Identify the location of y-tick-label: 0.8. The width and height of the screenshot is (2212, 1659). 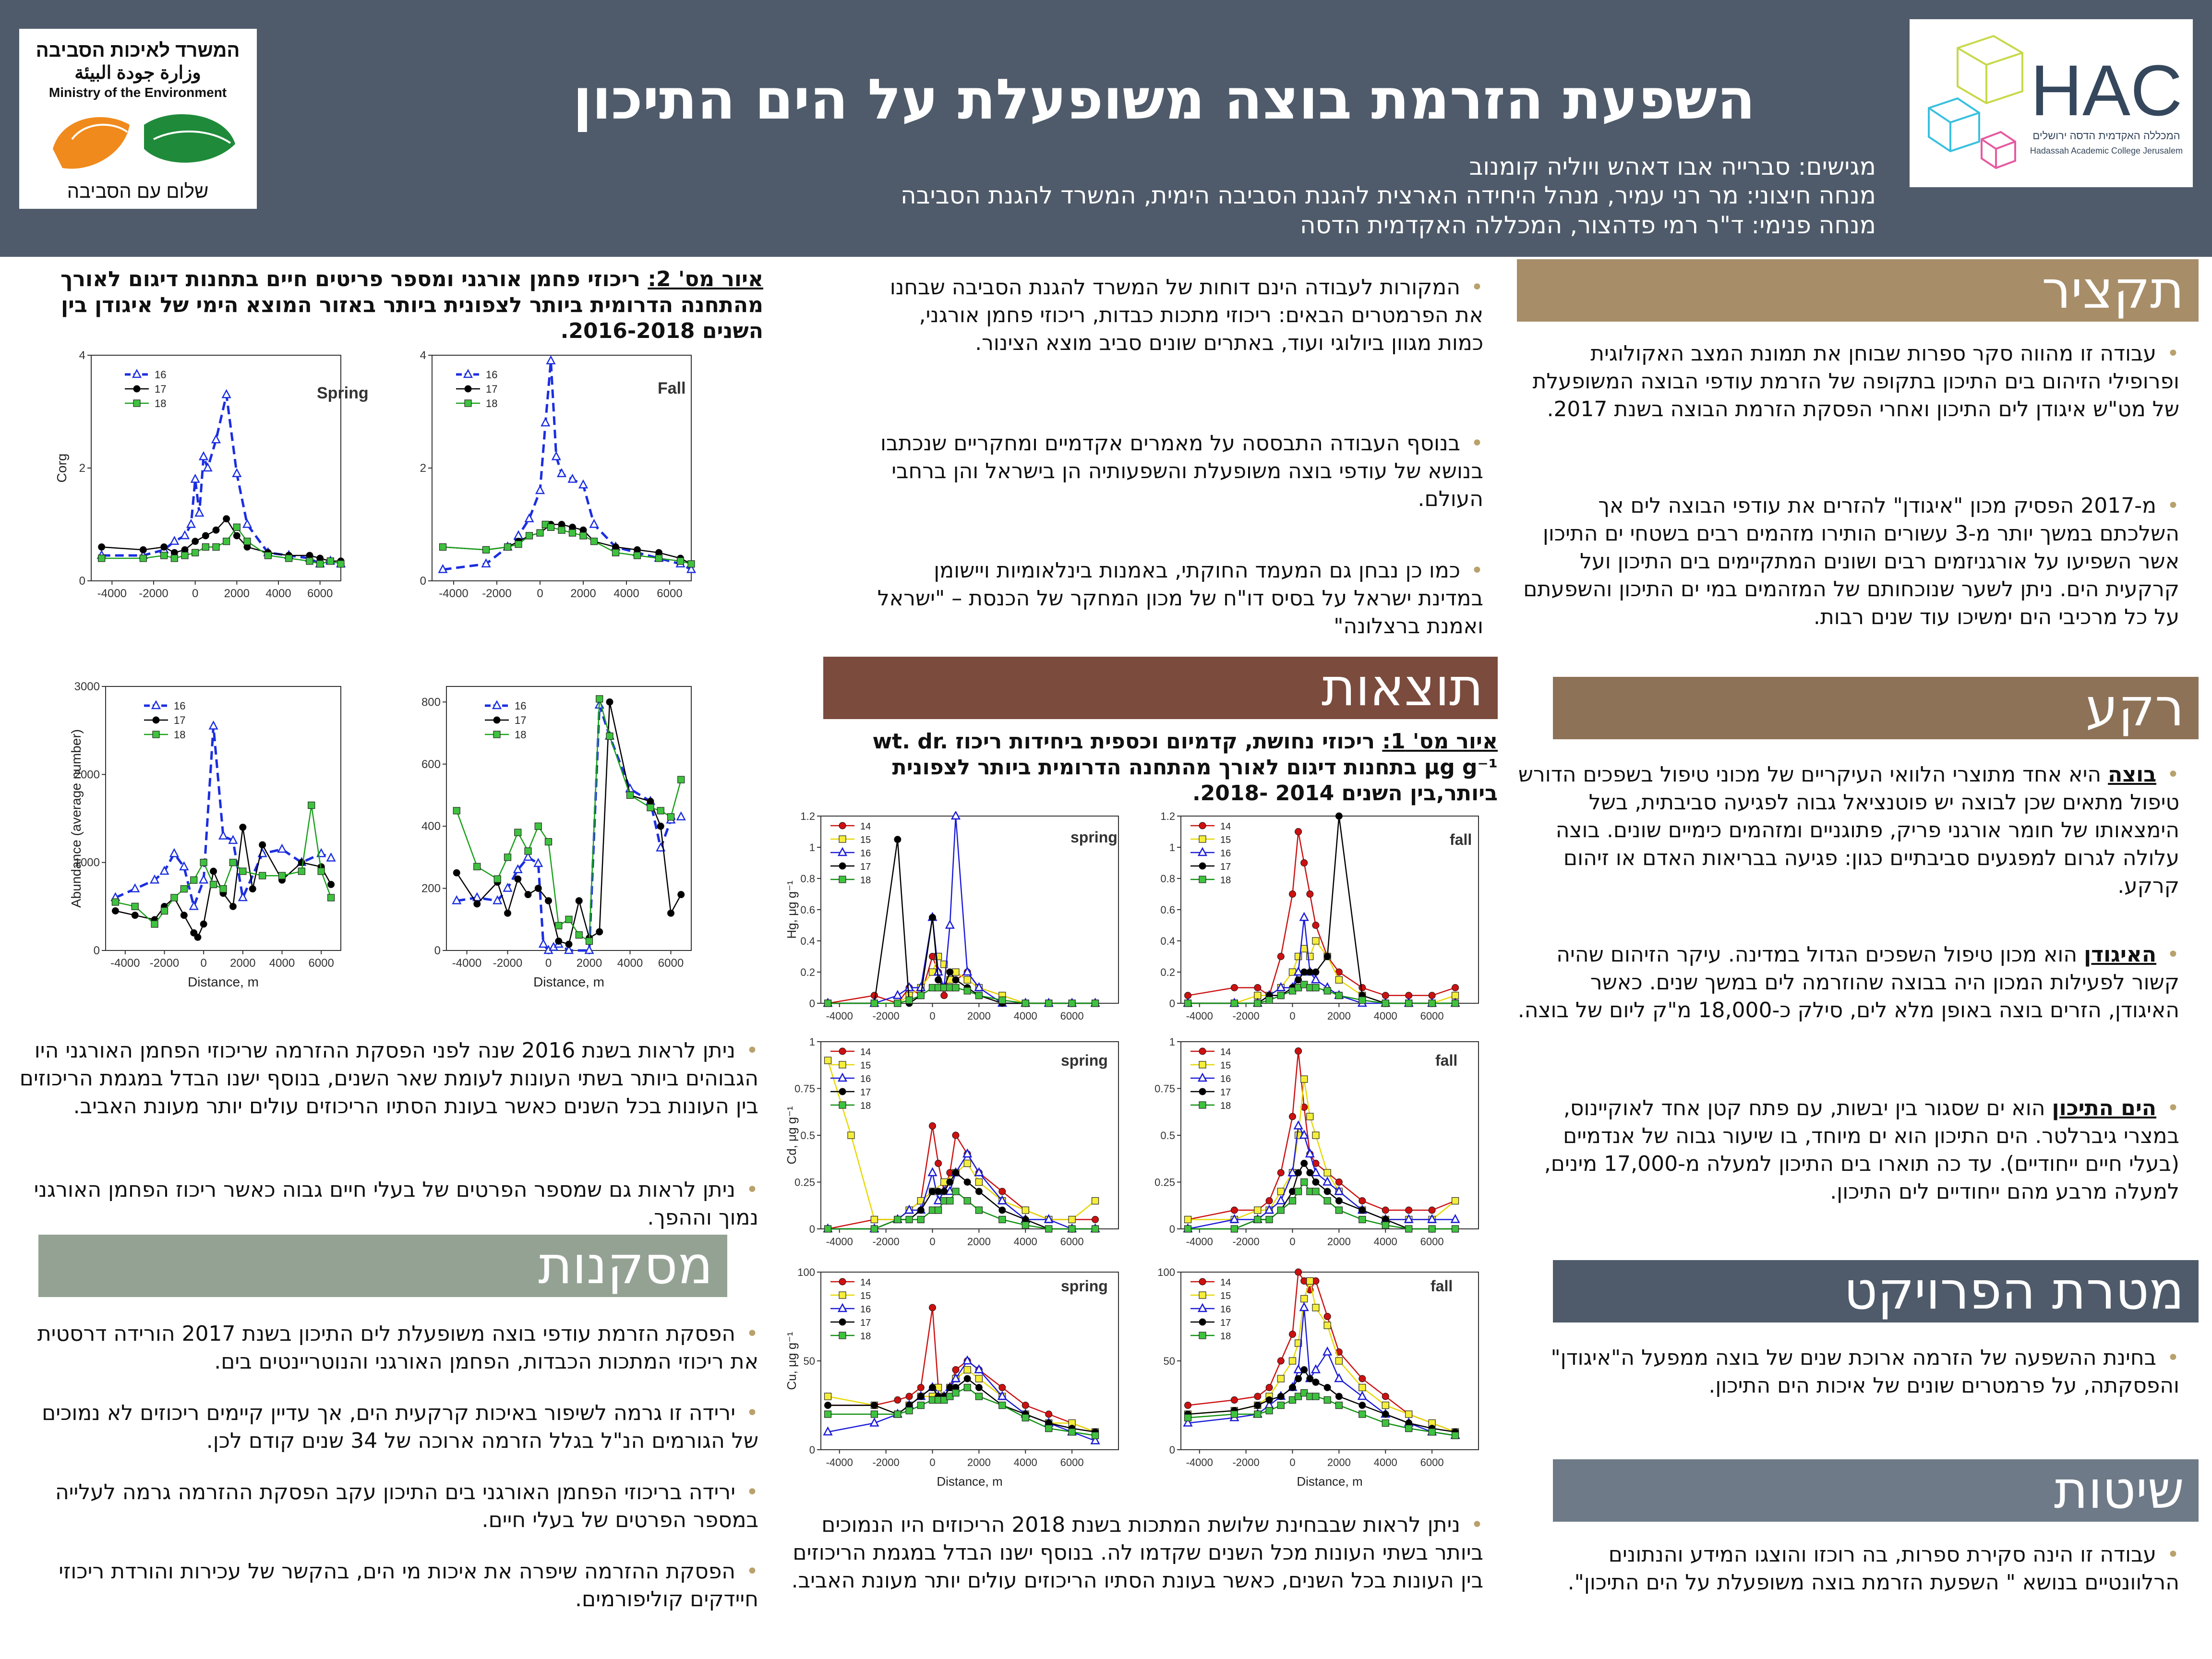
(807, 879).